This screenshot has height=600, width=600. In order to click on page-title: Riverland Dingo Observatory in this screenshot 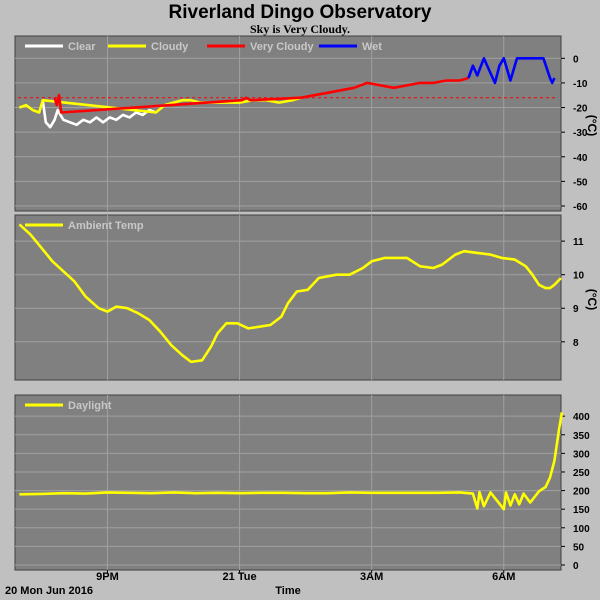, I will do `click(300, 12)`.